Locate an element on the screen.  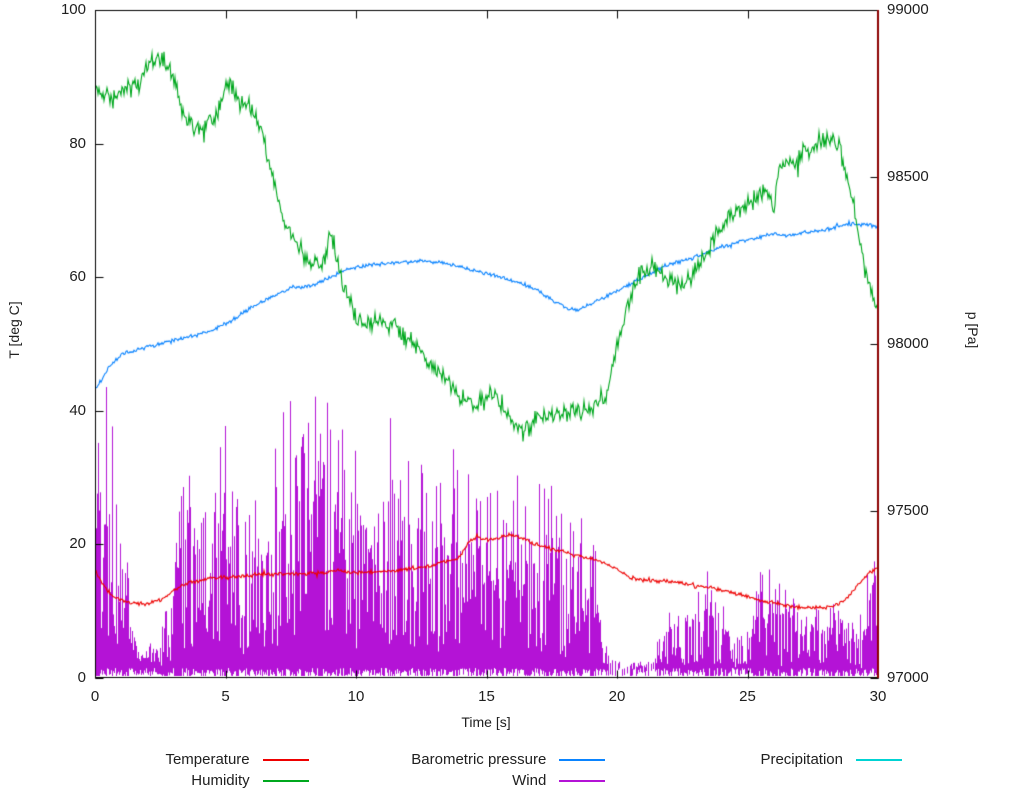
y-right-axis-label: p [Pa] is located at coordinates (973, 330).